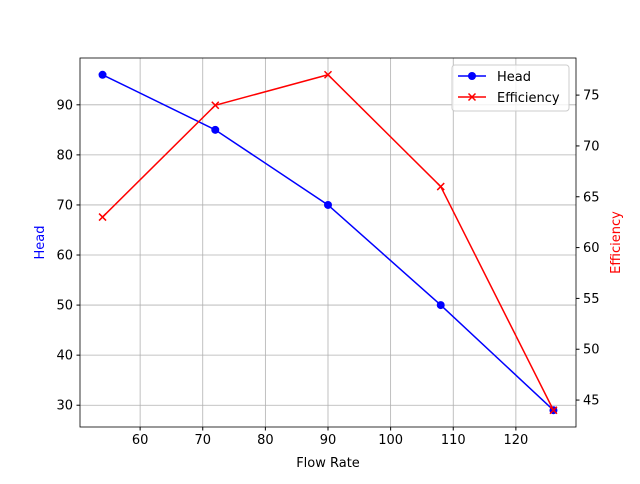 The width and height of the screenshot is (640, 484). I want to click on x-tick-label: 60, so click(140, 440).